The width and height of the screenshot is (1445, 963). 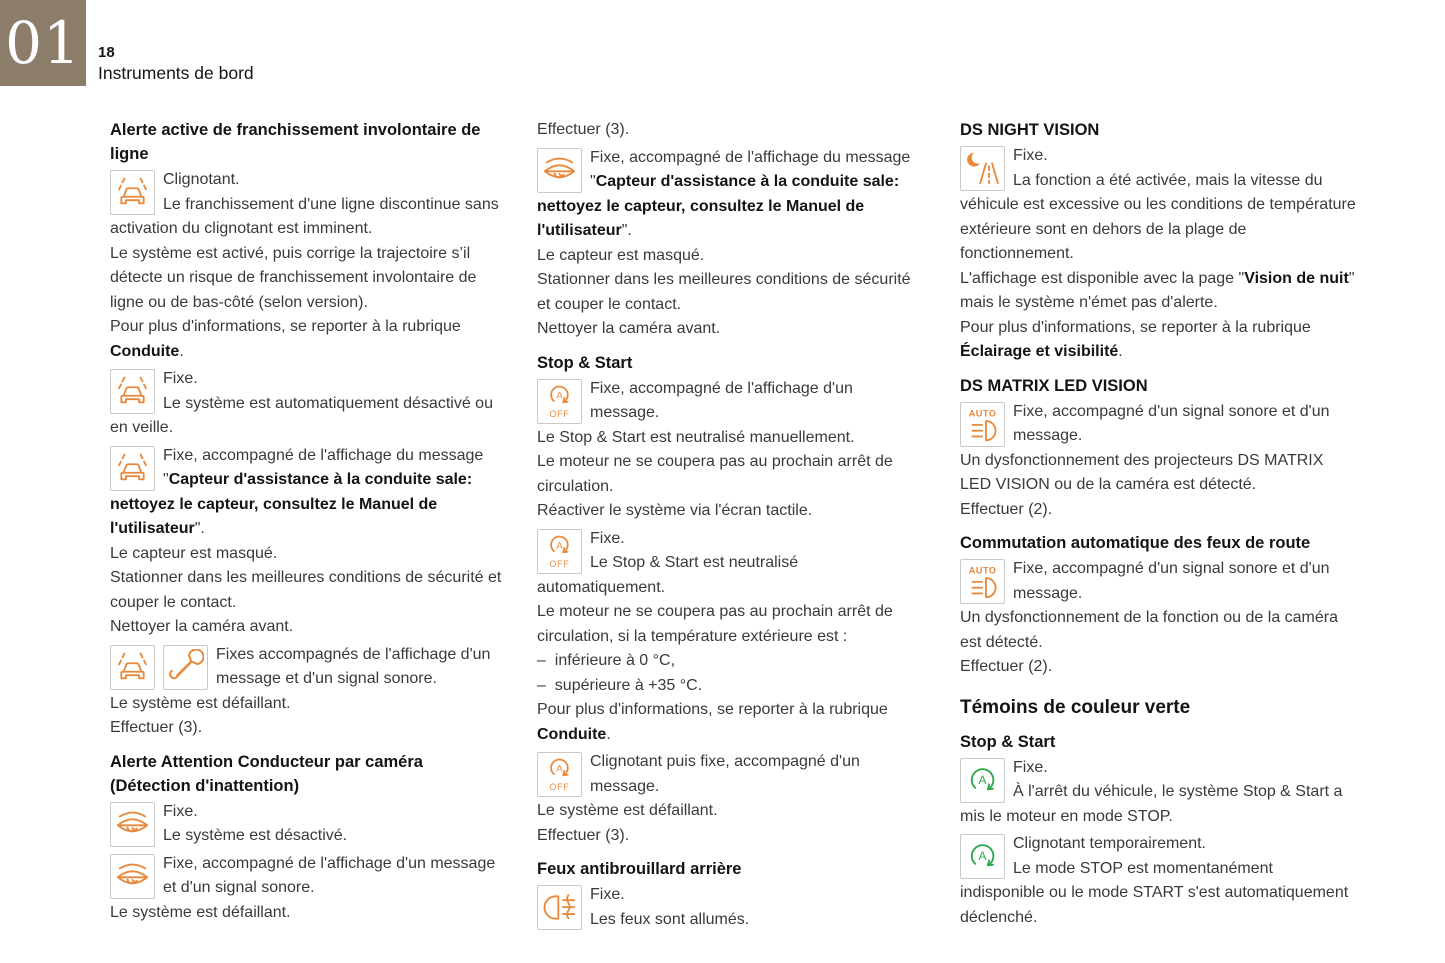 What do you see at coordinates (43, 43) in the screenshot?
I see `chapter-number: 01` at bounding box center [43, 43].